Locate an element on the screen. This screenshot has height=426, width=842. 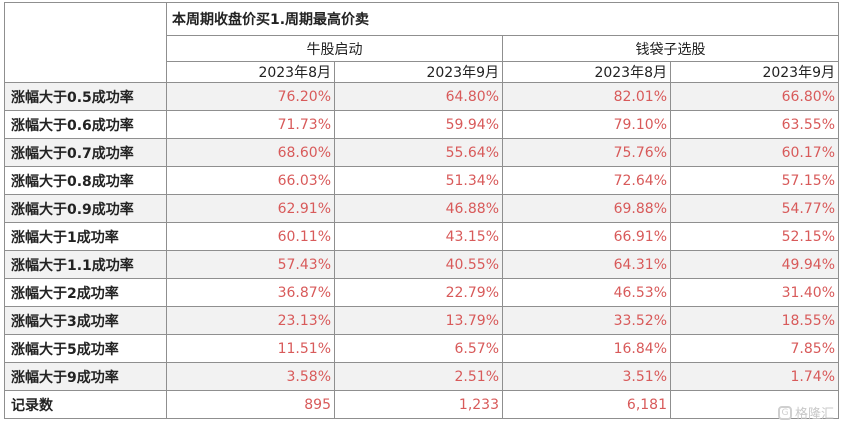
value-cell: 33.52% is located at coordinates (586, 320).